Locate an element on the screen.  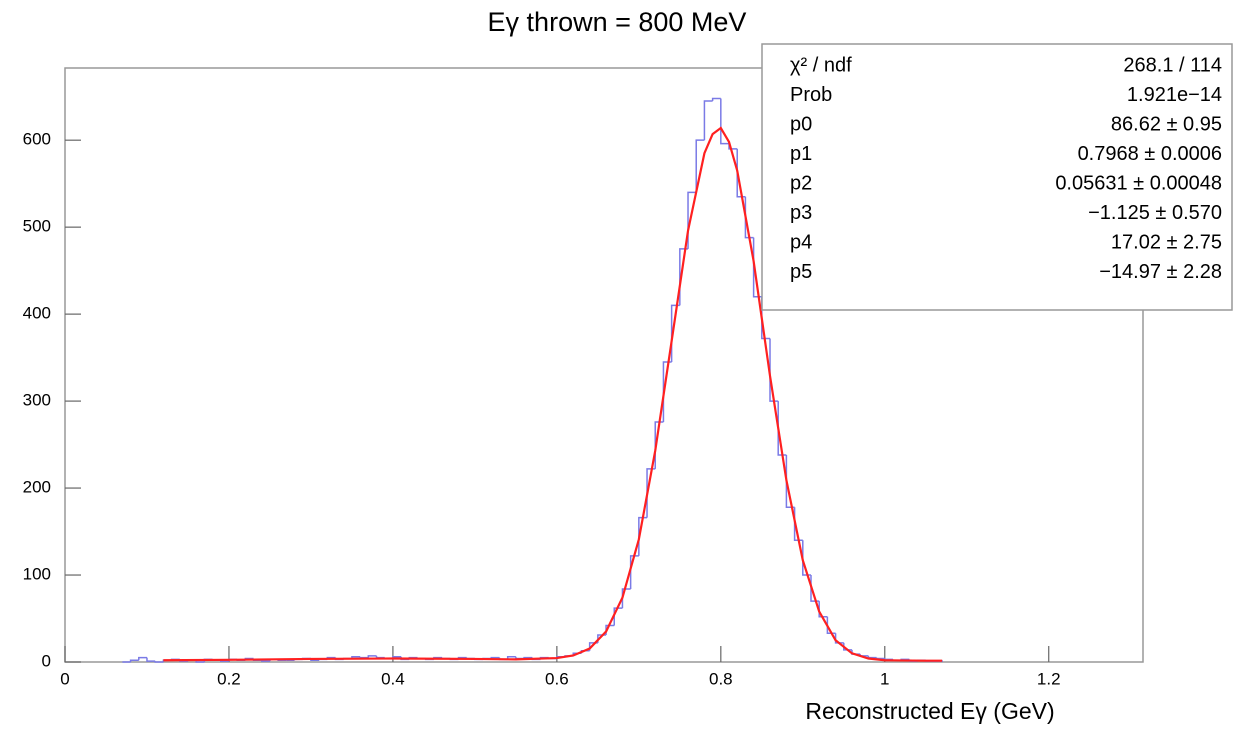
y-tick-label: 500 is located at coordinates (37, 226).